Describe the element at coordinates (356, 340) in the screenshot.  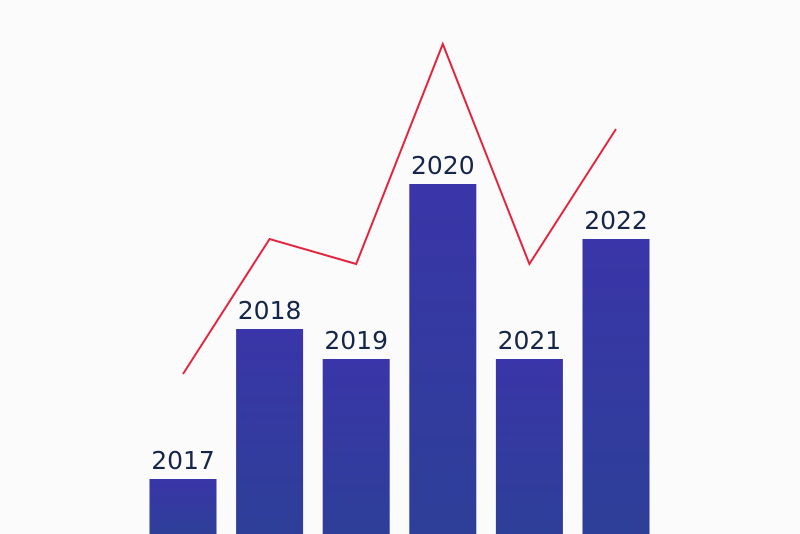
I see `bar-label: 2019` at that location.